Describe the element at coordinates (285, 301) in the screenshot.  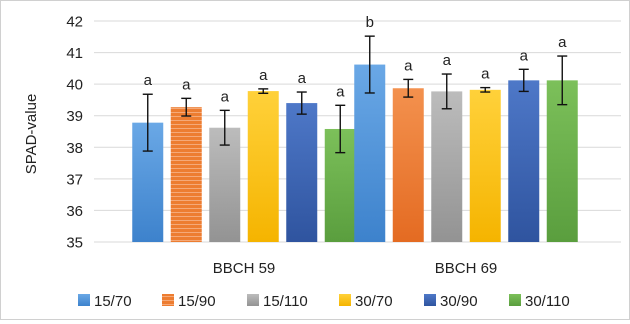
I see `legend-label: 15/110` at that location.